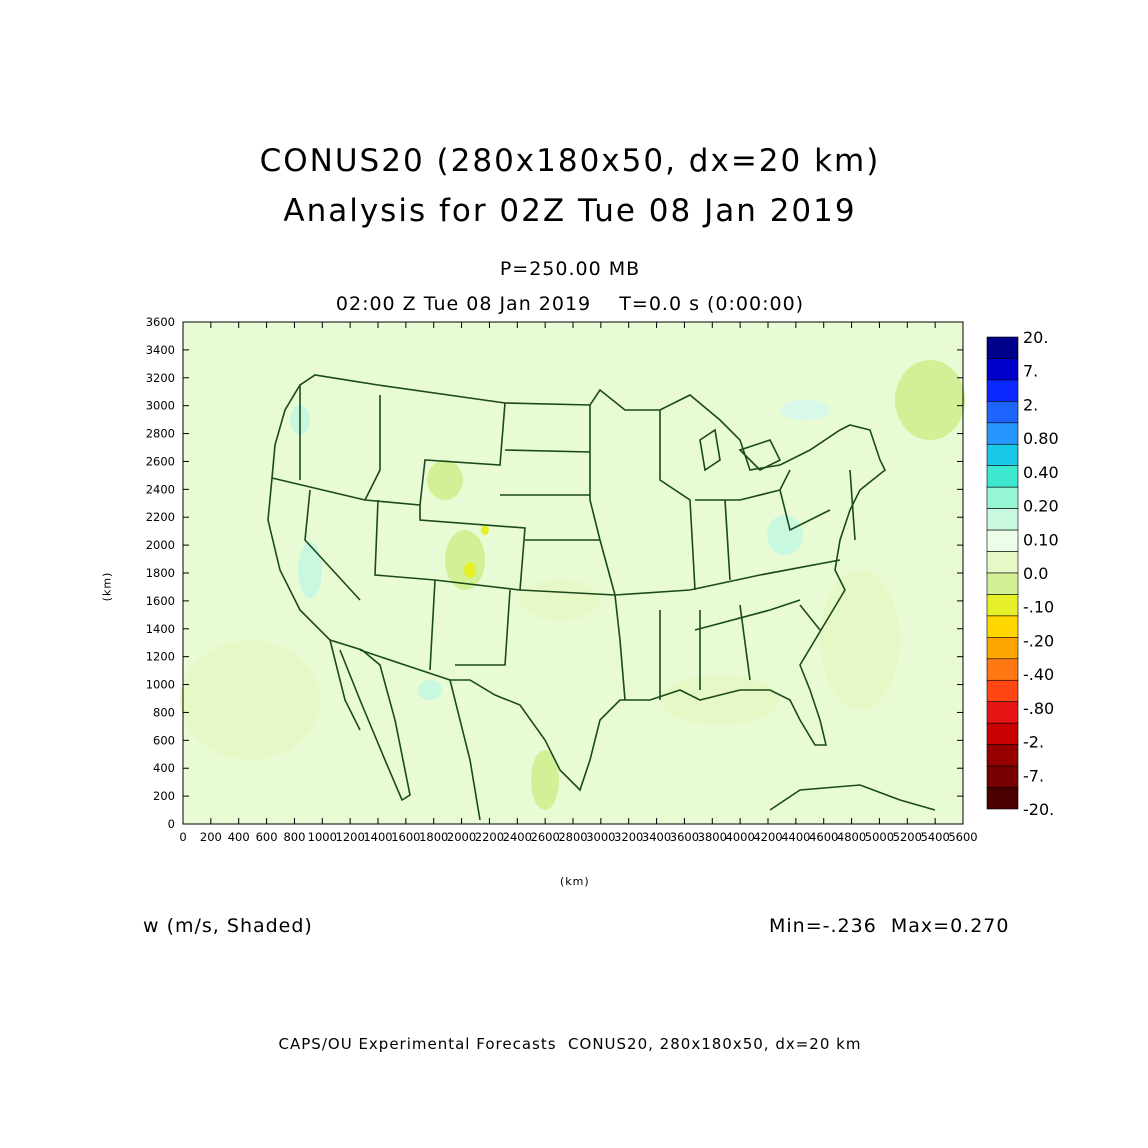  I want to click on x-tick-label: 1200, so click(350, 837).